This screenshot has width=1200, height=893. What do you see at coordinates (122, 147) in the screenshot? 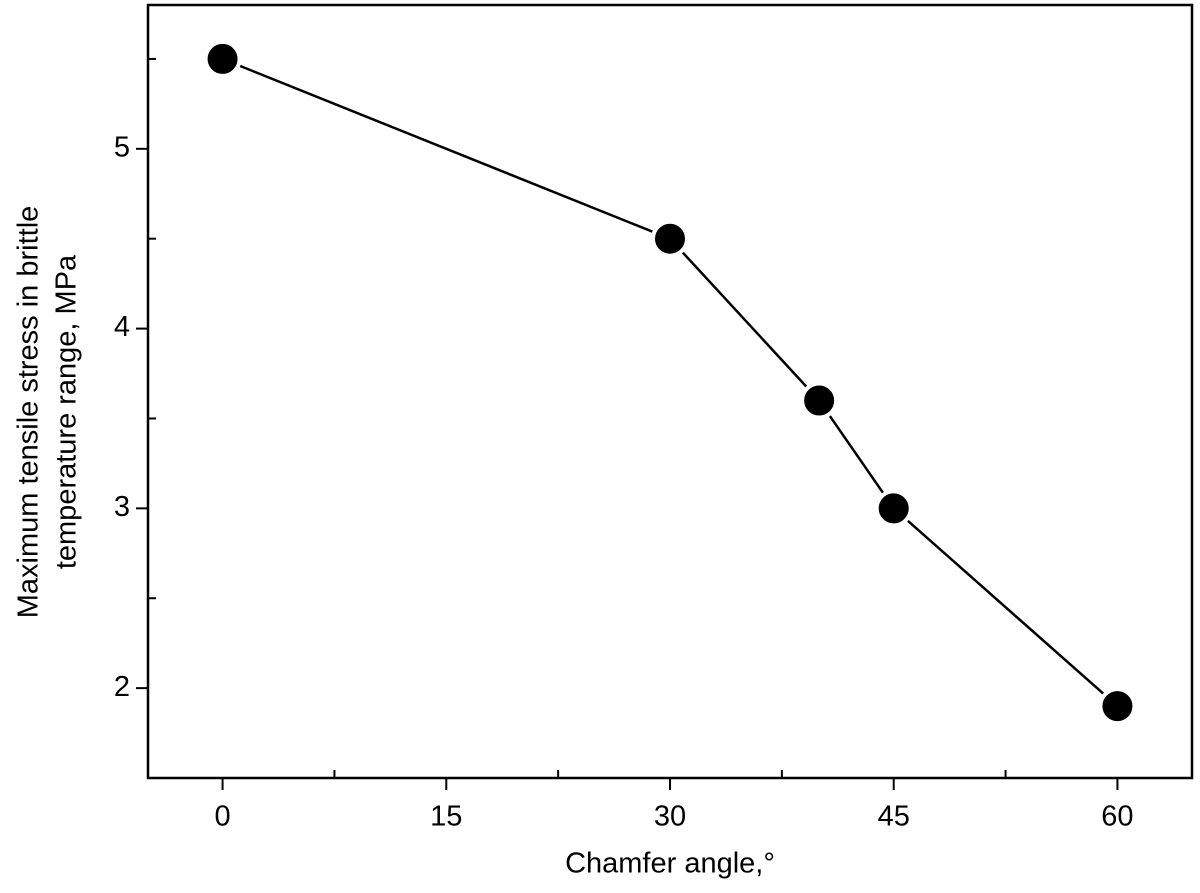
I see `y-tick-label: 5` at bounding box center [122, 147].